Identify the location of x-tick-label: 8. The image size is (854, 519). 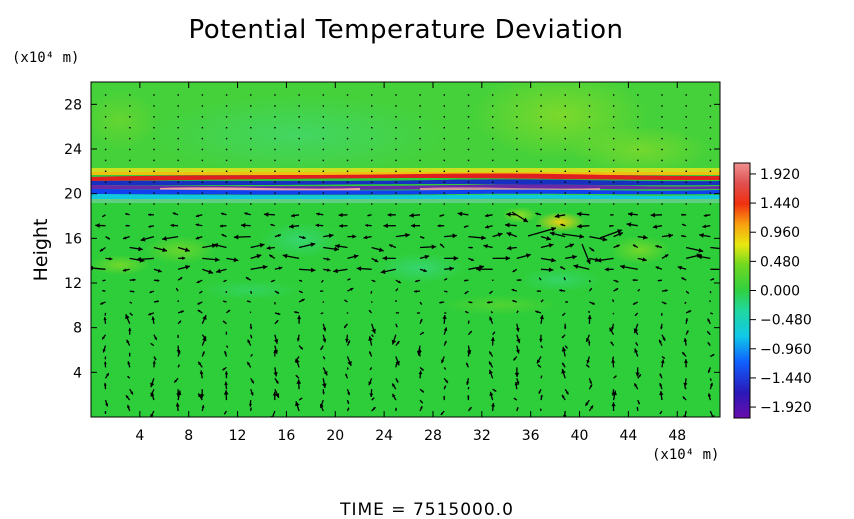
(188, 436).